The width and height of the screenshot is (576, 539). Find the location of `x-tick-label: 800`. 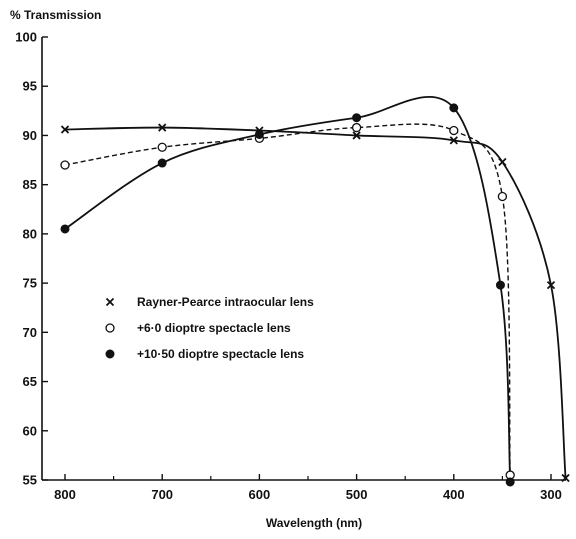

x-tick-label: 800 is located at coordinates (65, 494).